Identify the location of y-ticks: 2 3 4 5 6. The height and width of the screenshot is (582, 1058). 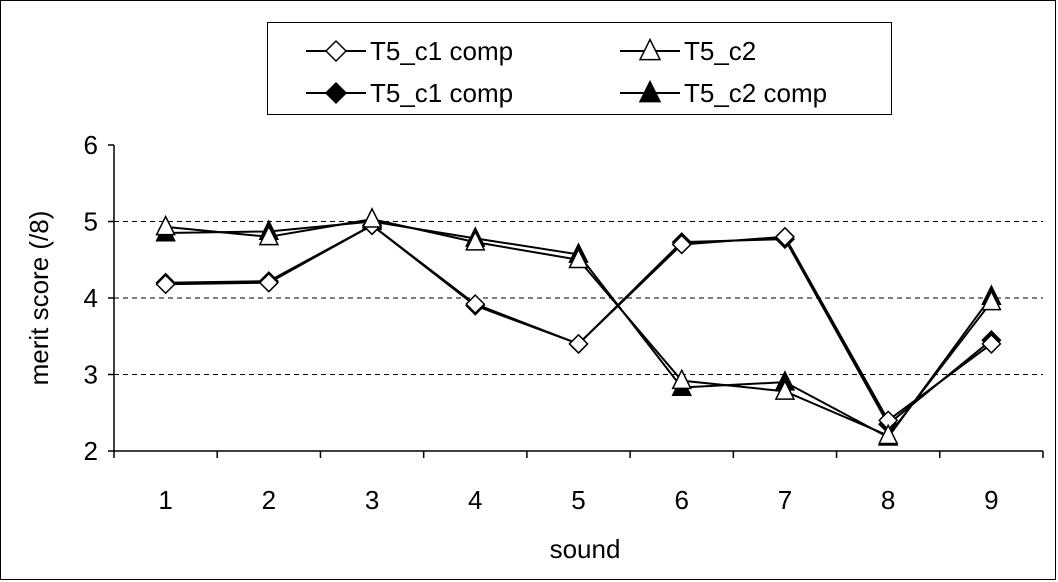
(99, 298).